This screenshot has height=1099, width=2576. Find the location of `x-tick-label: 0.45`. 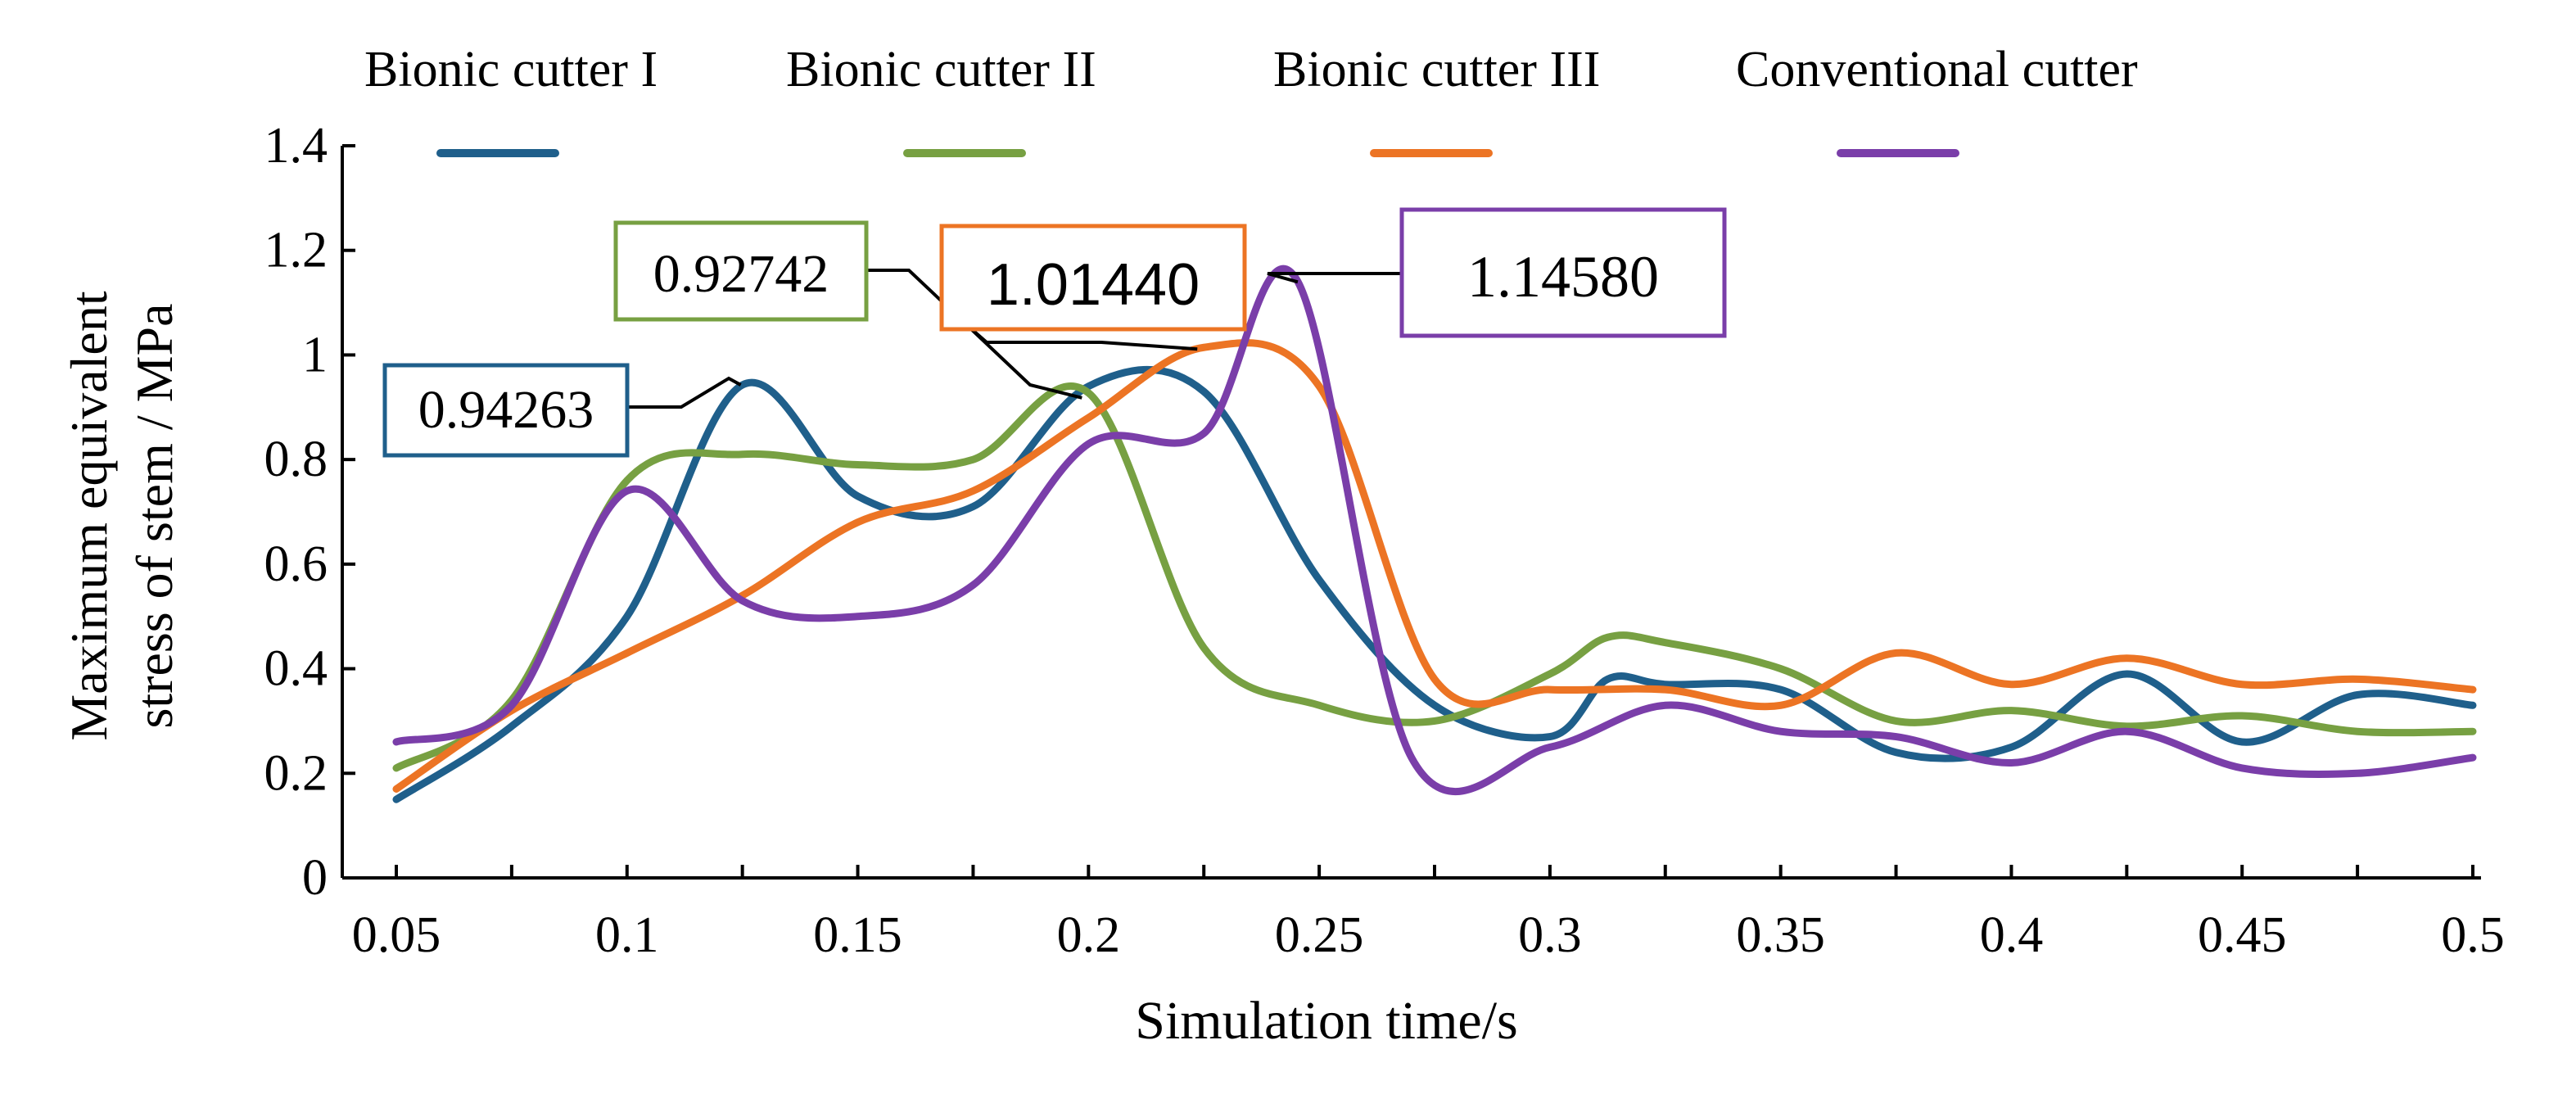

x-tick-label: 0.45 is located at coordinates (2242, 935).